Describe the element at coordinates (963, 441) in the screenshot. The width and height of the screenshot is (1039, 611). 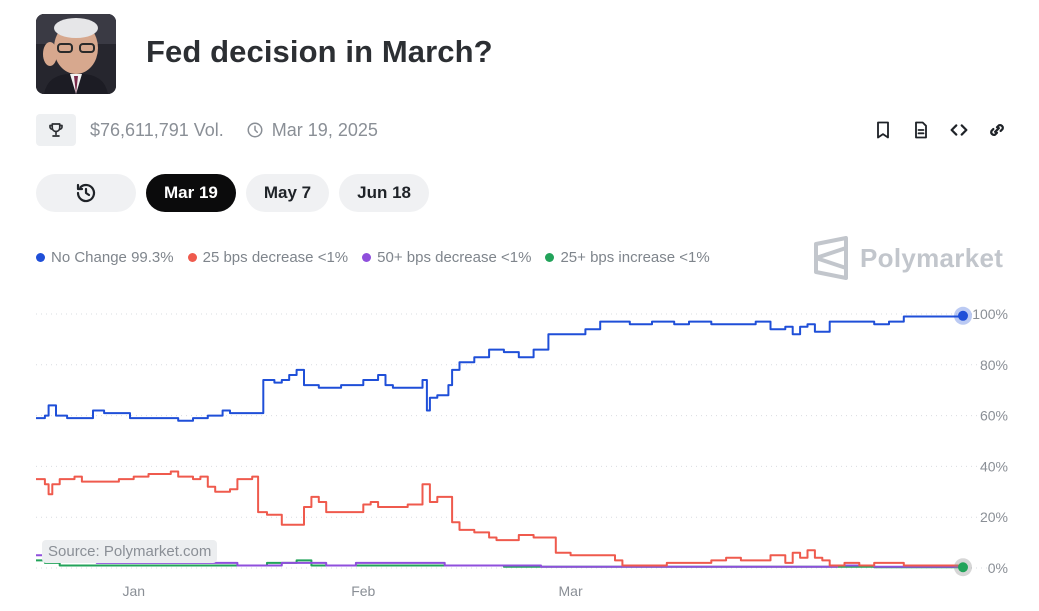
I see `end-markers` at that location.